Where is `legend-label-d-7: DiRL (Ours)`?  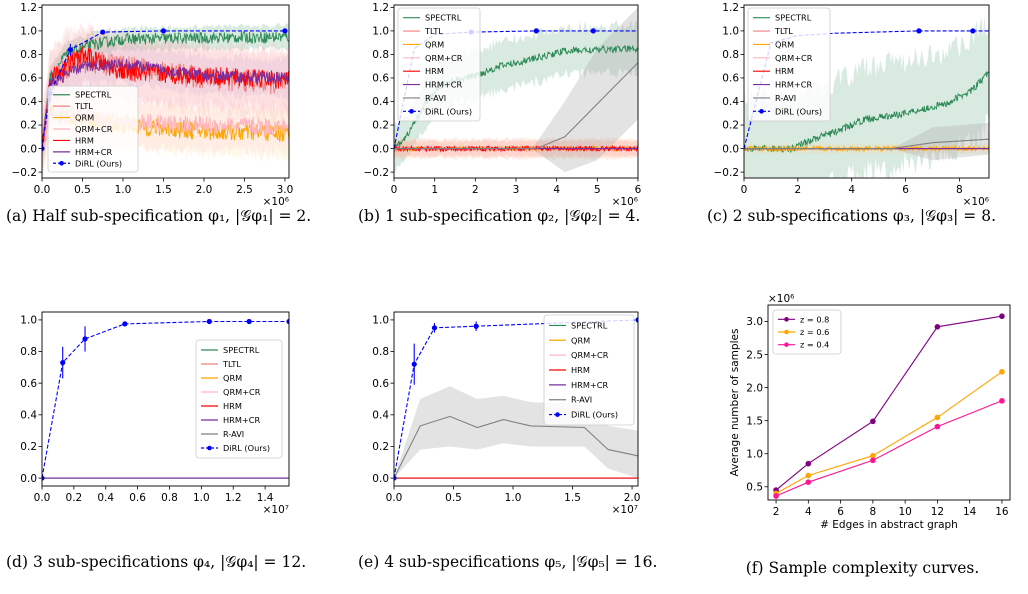
legend-label-d-7: DiRL (Ours) is located at coordinates (246, 448).